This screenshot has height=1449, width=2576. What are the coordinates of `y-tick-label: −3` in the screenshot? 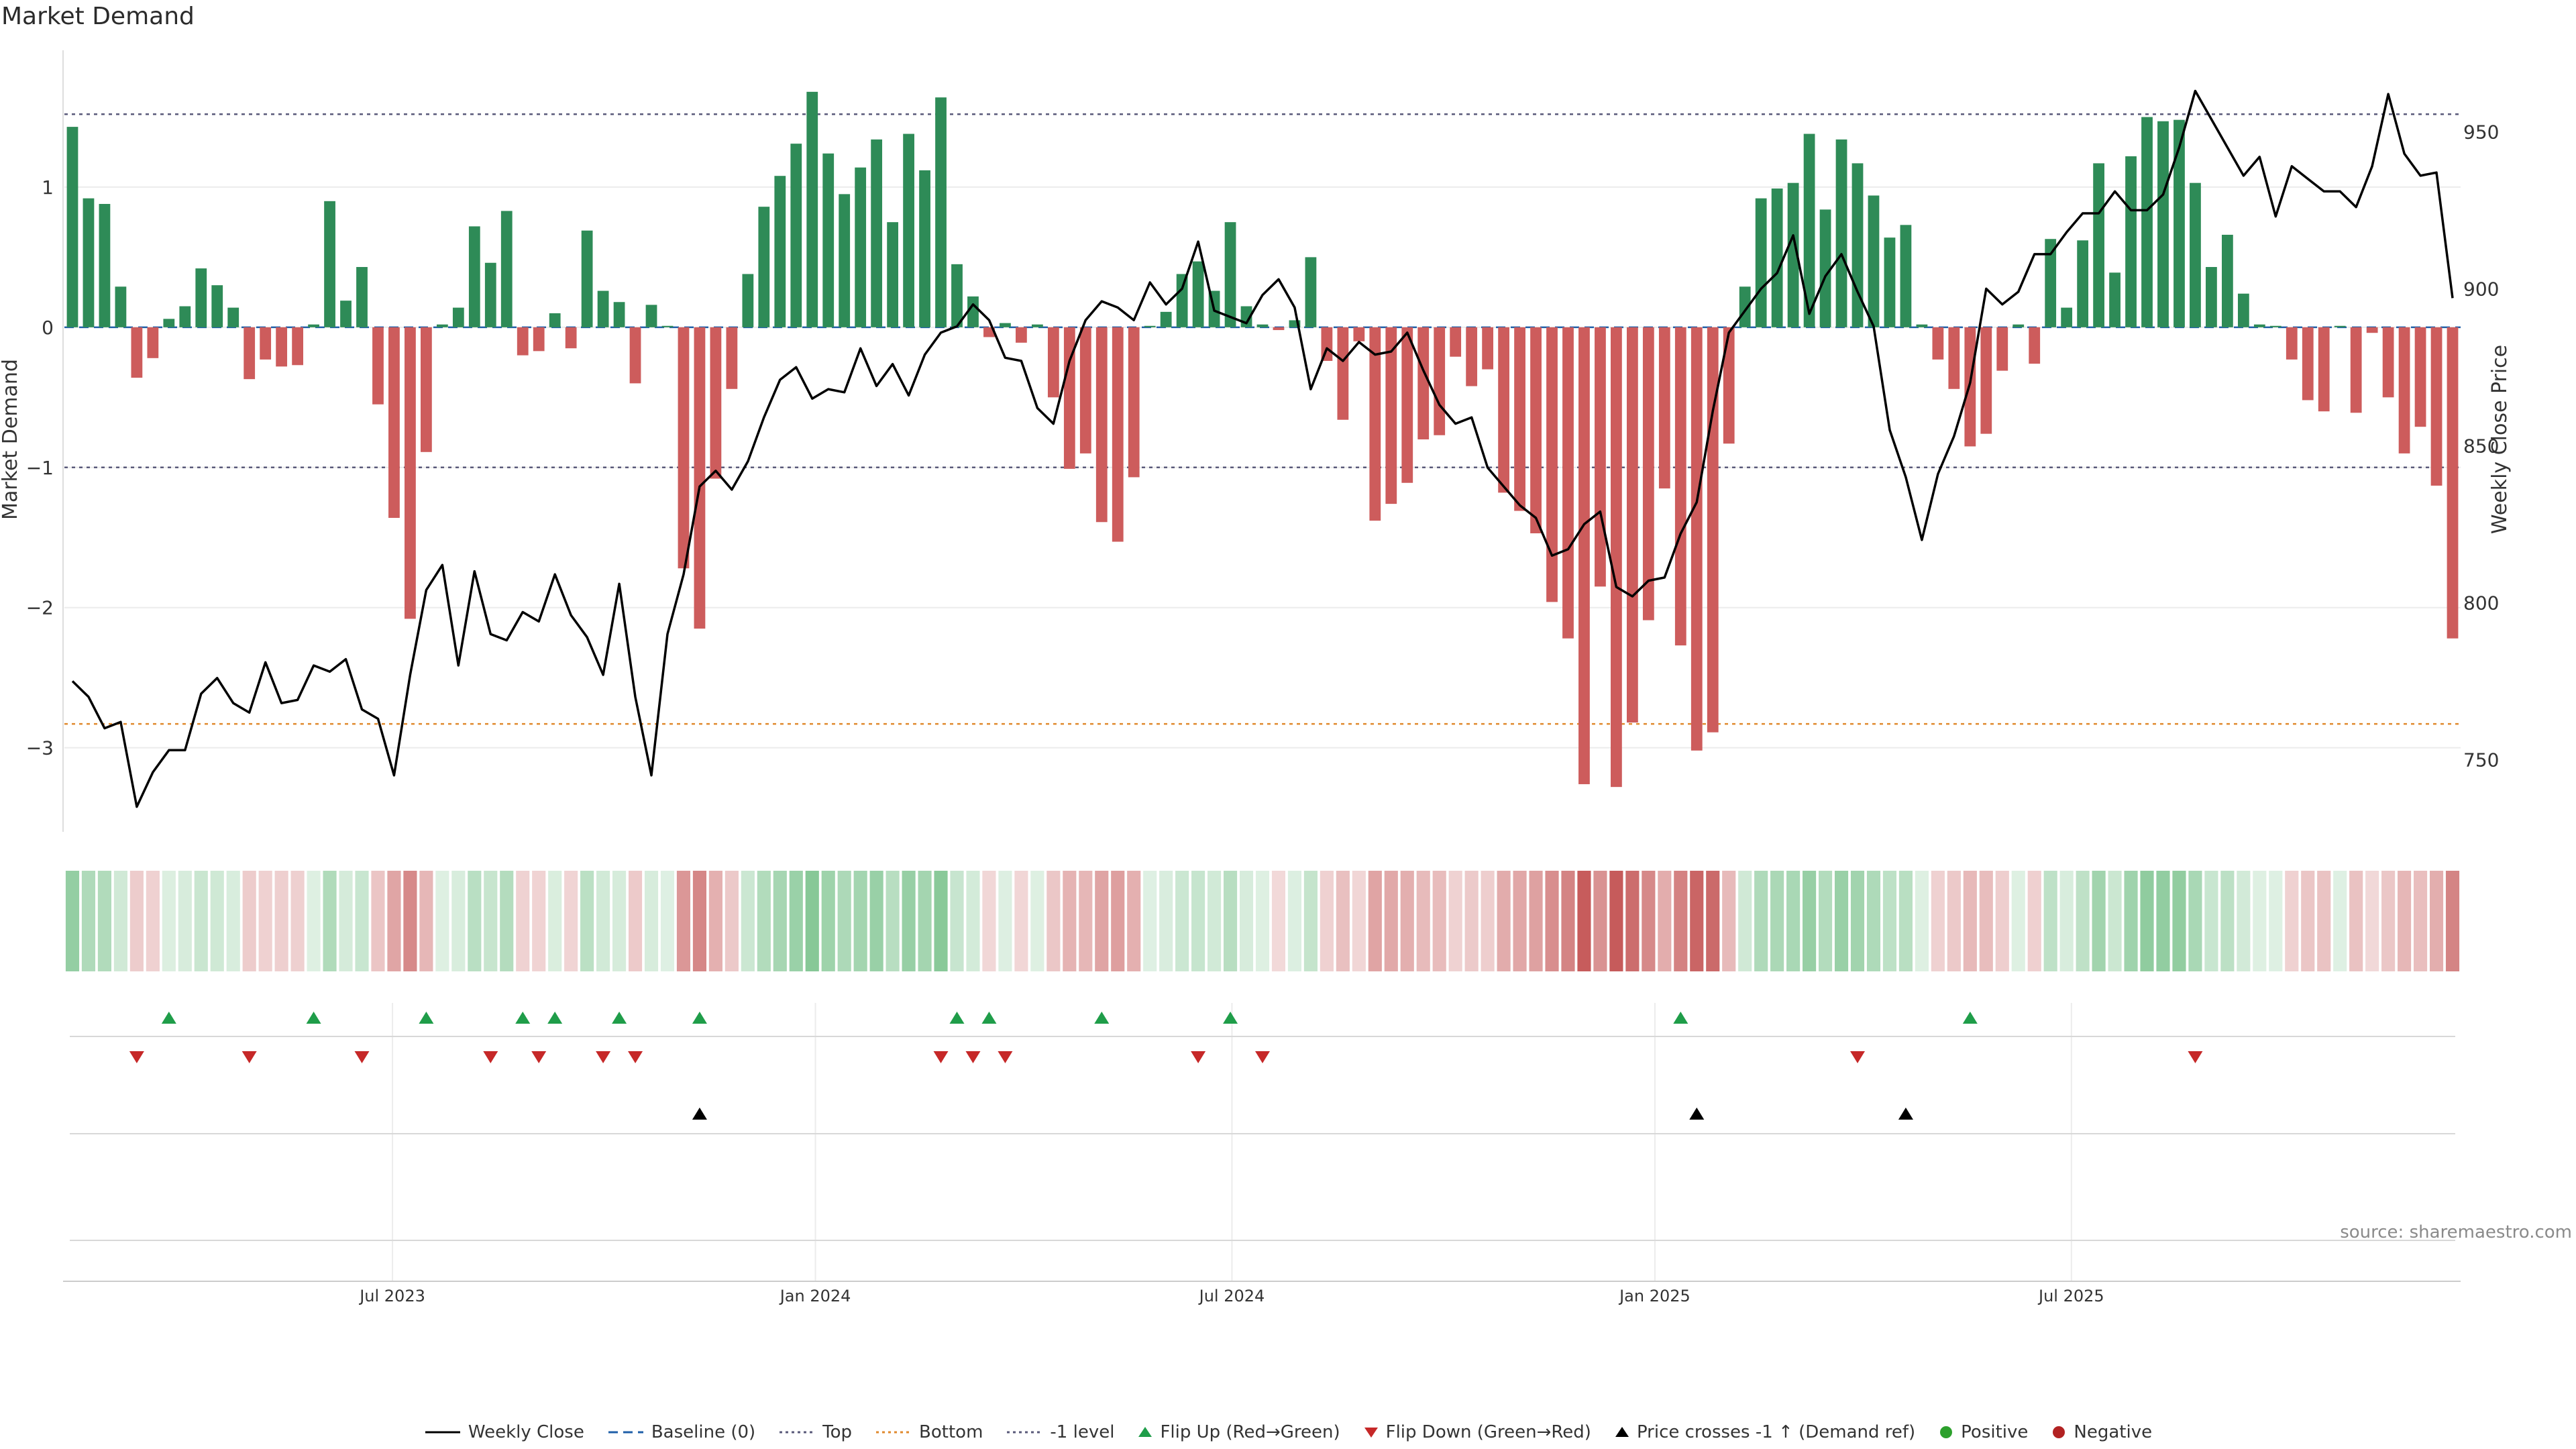 It's located at (40, 748).